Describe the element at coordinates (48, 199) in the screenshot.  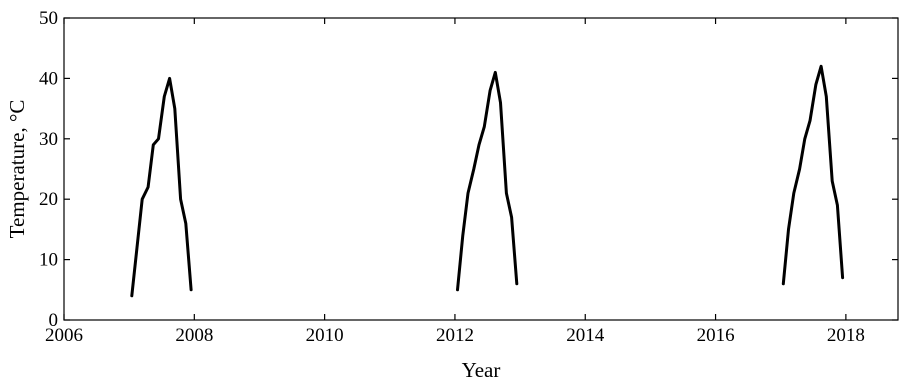
I see `y-tick-label: 20` at that location.